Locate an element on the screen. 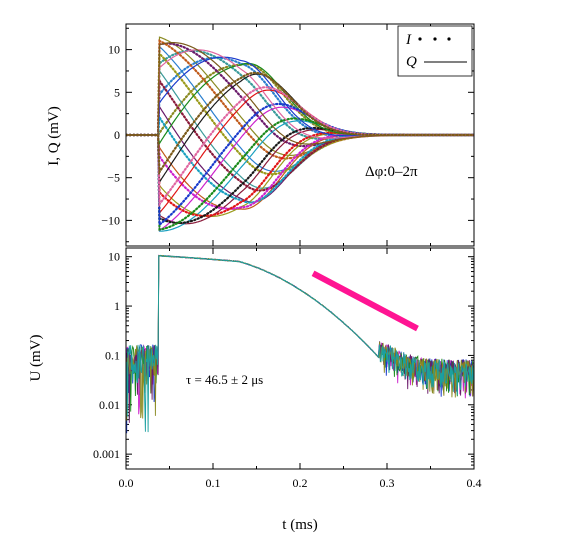 The height and width of the screenshot is (551, 580). bottom-ylabel: U (mV) is located at coordinates (36, 357).